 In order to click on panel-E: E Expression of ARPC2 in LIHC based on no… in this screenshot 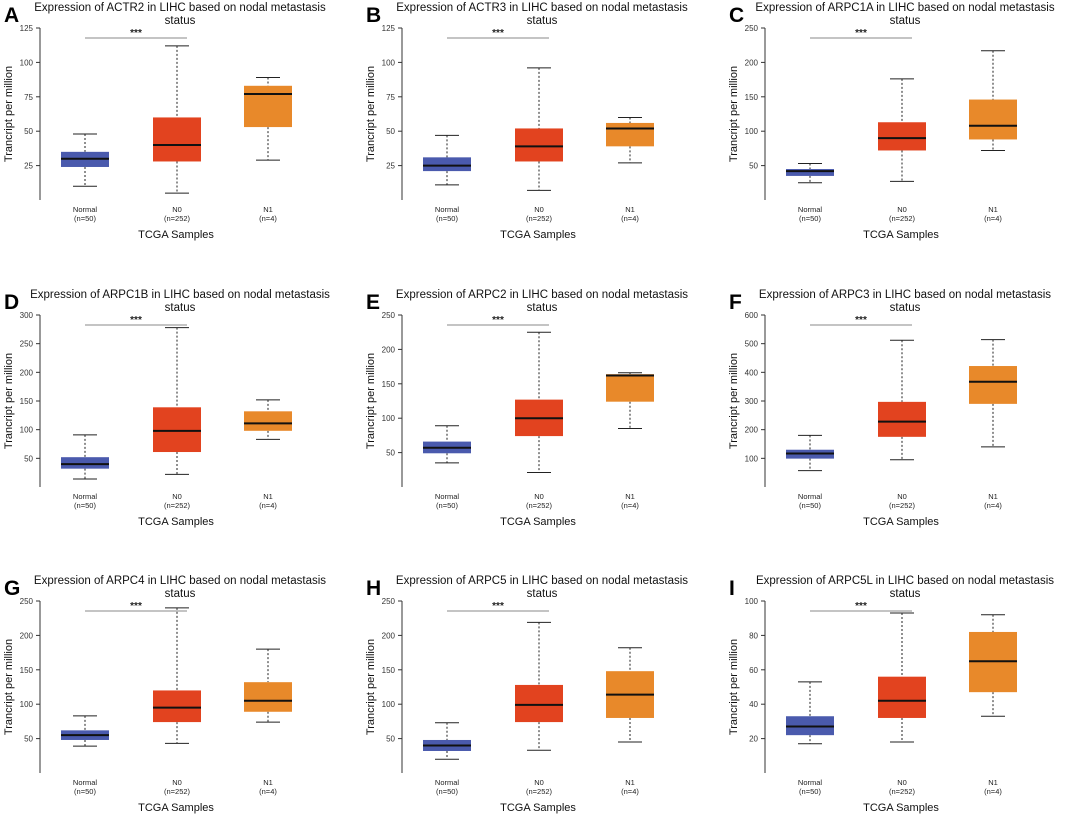, I will do `click(526, 408)`.